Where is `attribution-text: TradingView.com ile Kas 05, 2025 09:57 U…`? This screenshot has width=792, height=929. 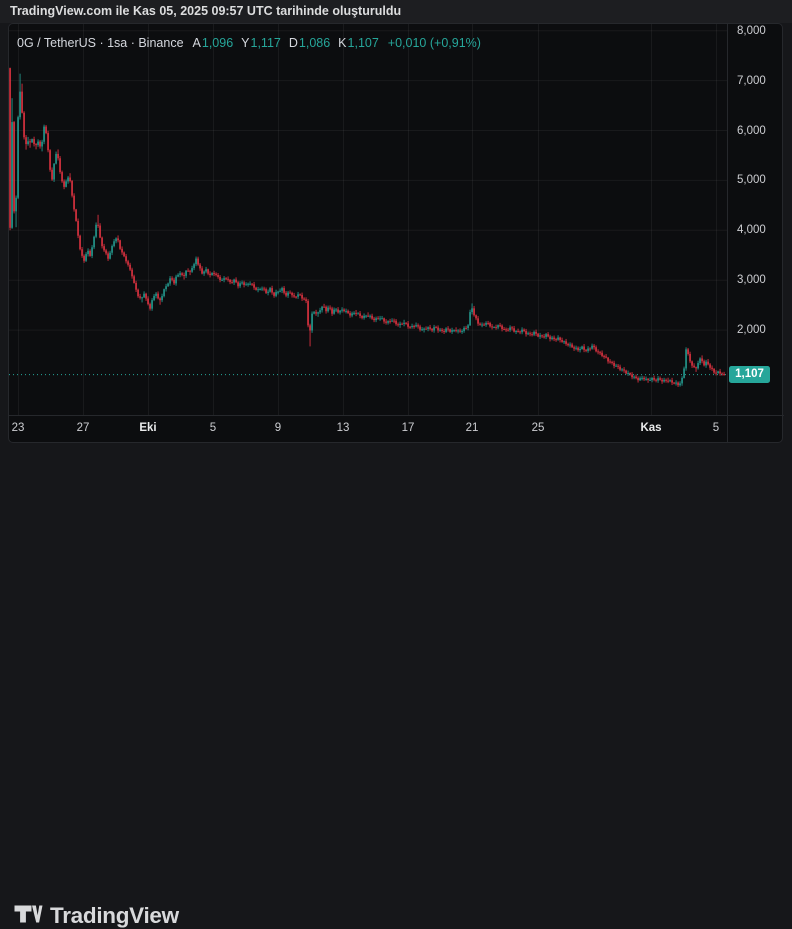 attribution-text: TradingView.com ile Kas 05, 2025 09:57 U… is located at coordinates (206, 11).